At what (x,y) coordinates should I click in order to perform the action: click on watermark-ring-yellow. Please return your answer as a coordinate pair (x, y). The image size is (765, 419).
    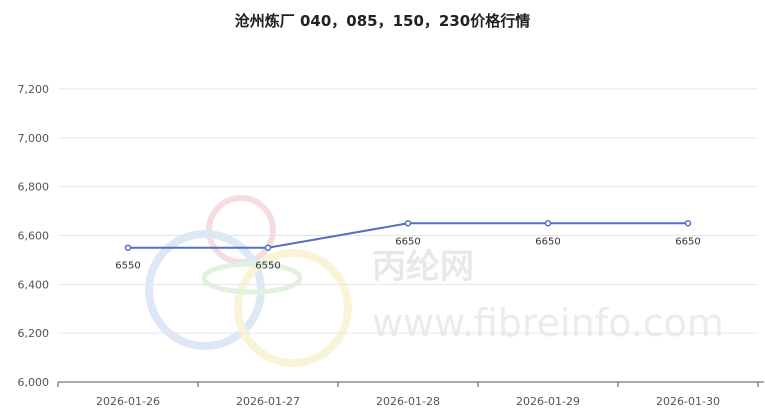
    Looking at the image, I should click on (293, 308).